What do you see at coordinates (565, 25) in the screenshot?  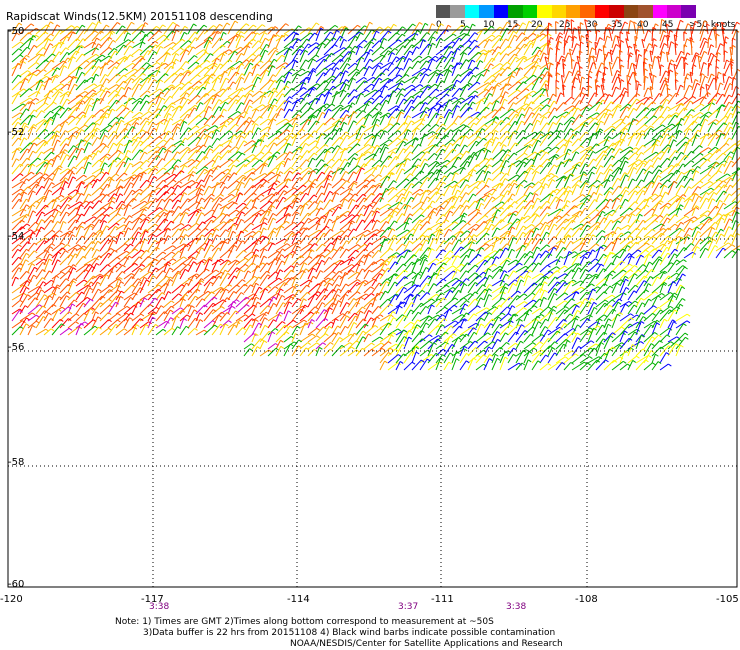 I see `legend-tick: 25` at bounding box center [565, 25].